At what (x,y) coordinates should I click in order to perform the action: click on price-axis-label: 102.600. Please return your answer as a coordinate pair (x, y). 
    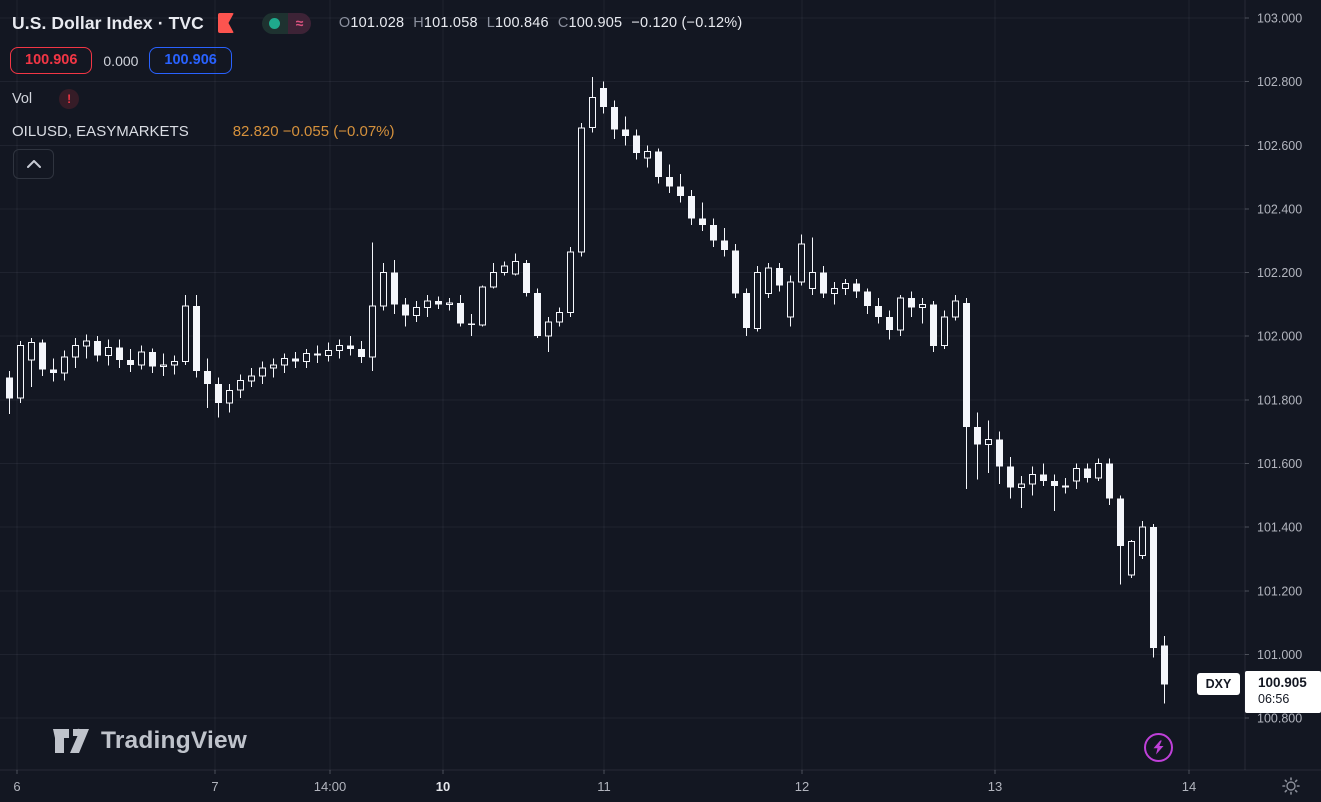
    Looking at the image, I should click on (1279, 146).